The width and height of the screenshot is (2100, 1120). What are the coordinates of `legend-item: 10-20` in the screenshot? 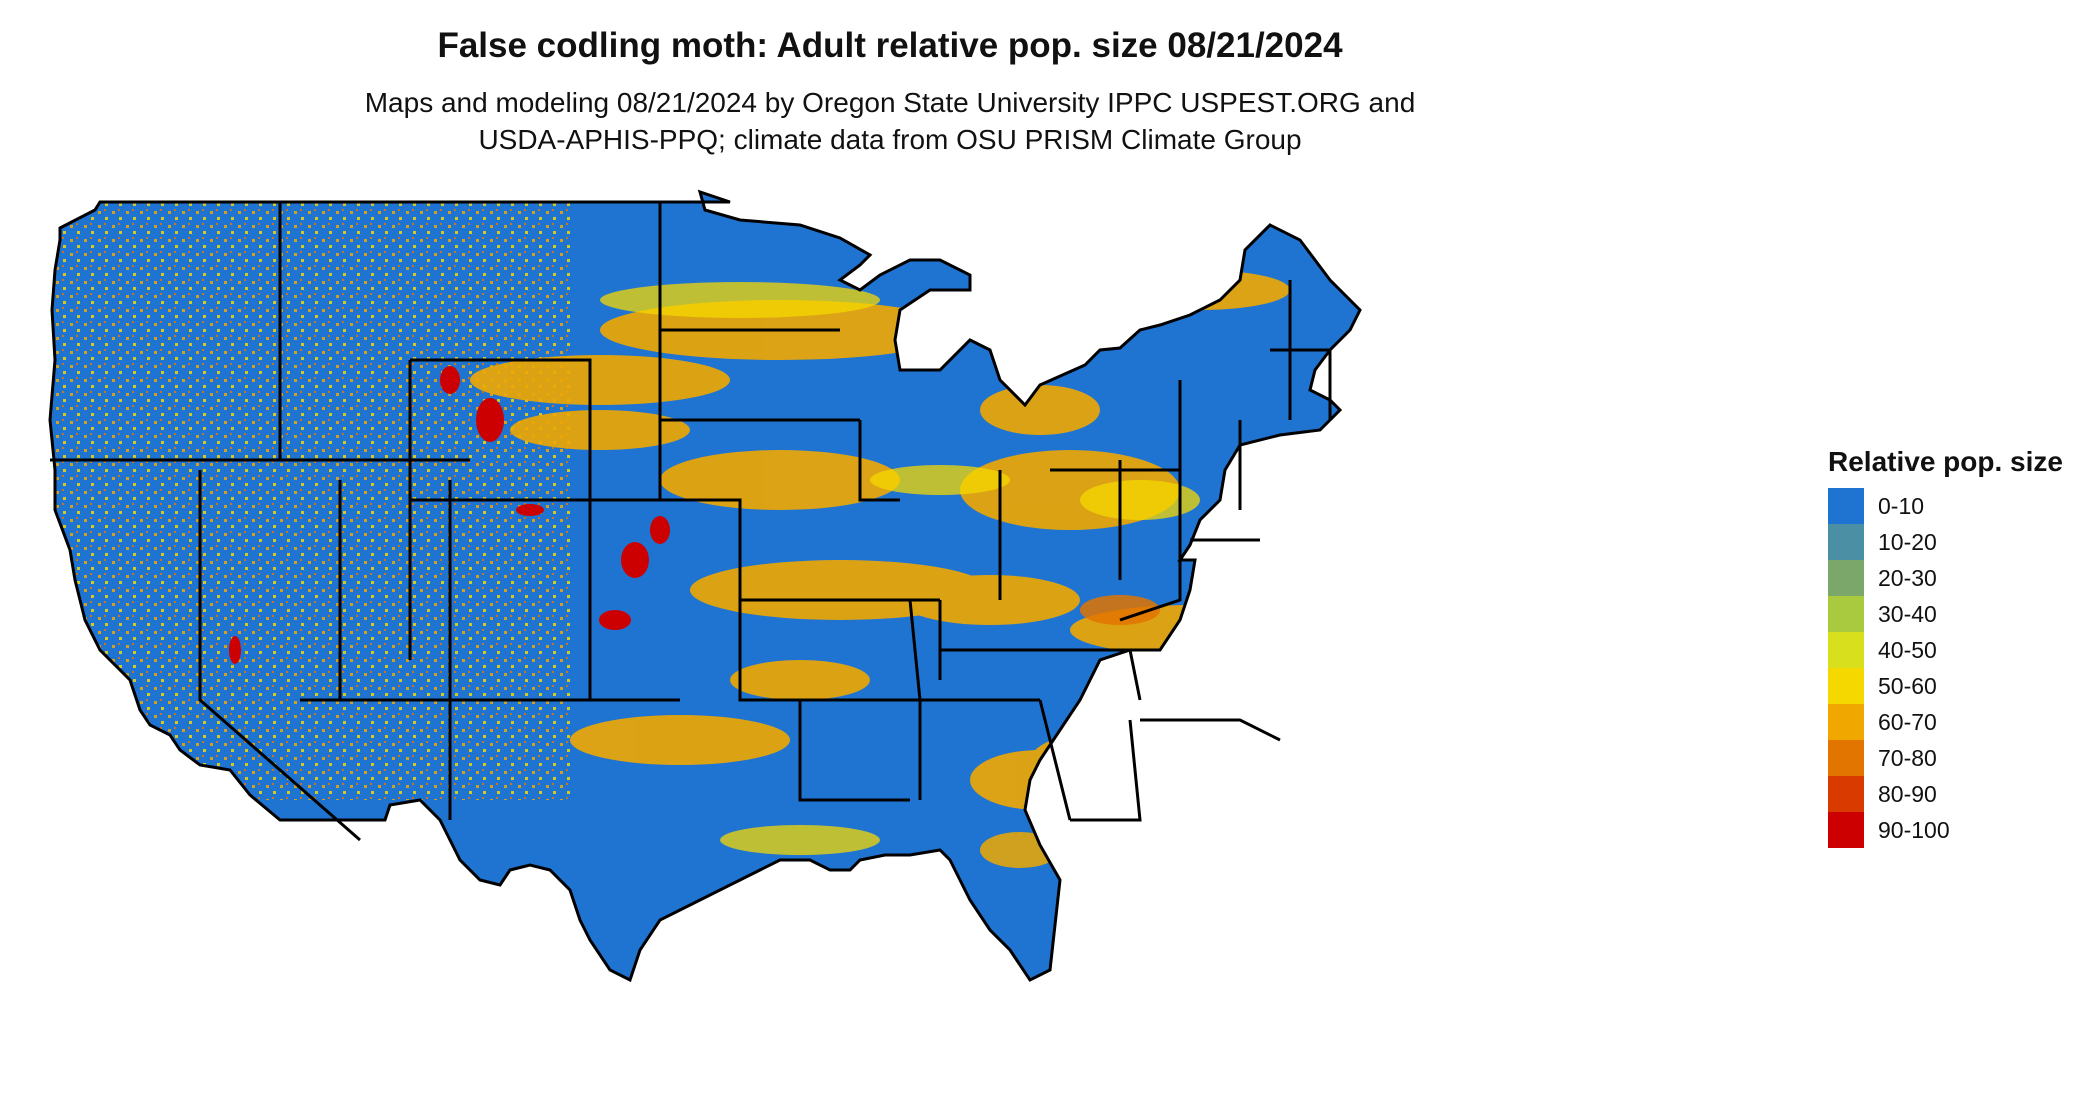 It's located at (1945, 542).